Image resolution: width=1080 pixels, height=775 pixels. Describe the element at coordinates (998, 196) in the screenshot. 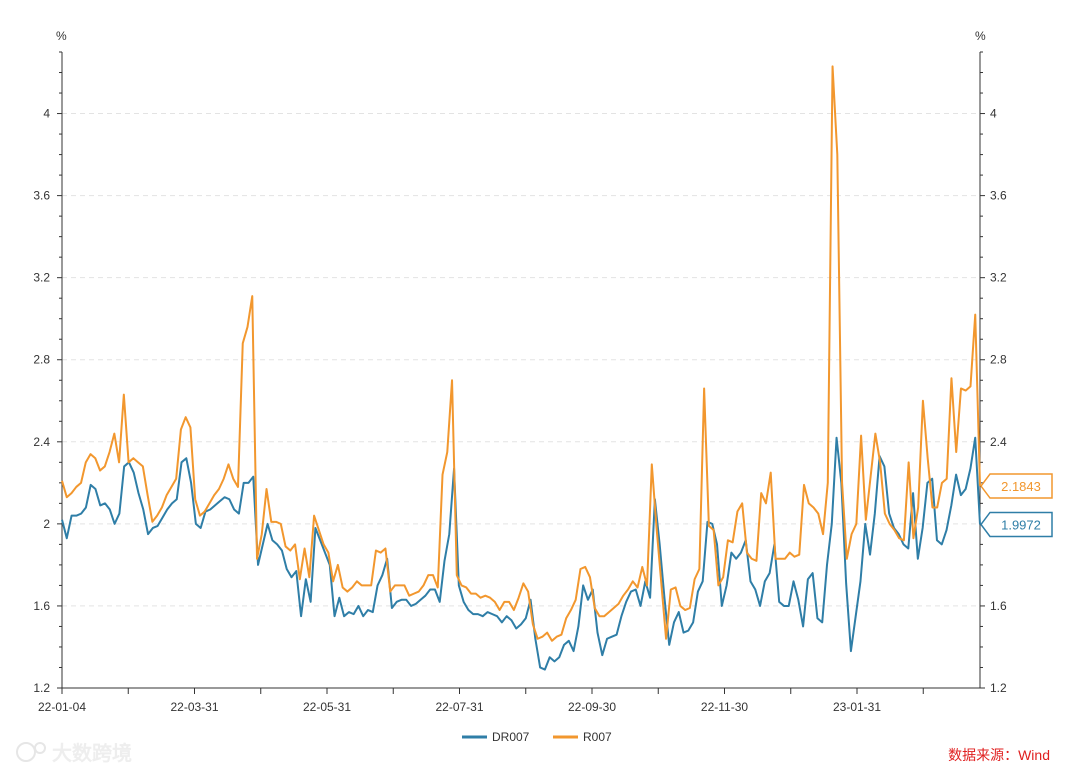

I see `right-y-tick-label: 3.6` at that location.